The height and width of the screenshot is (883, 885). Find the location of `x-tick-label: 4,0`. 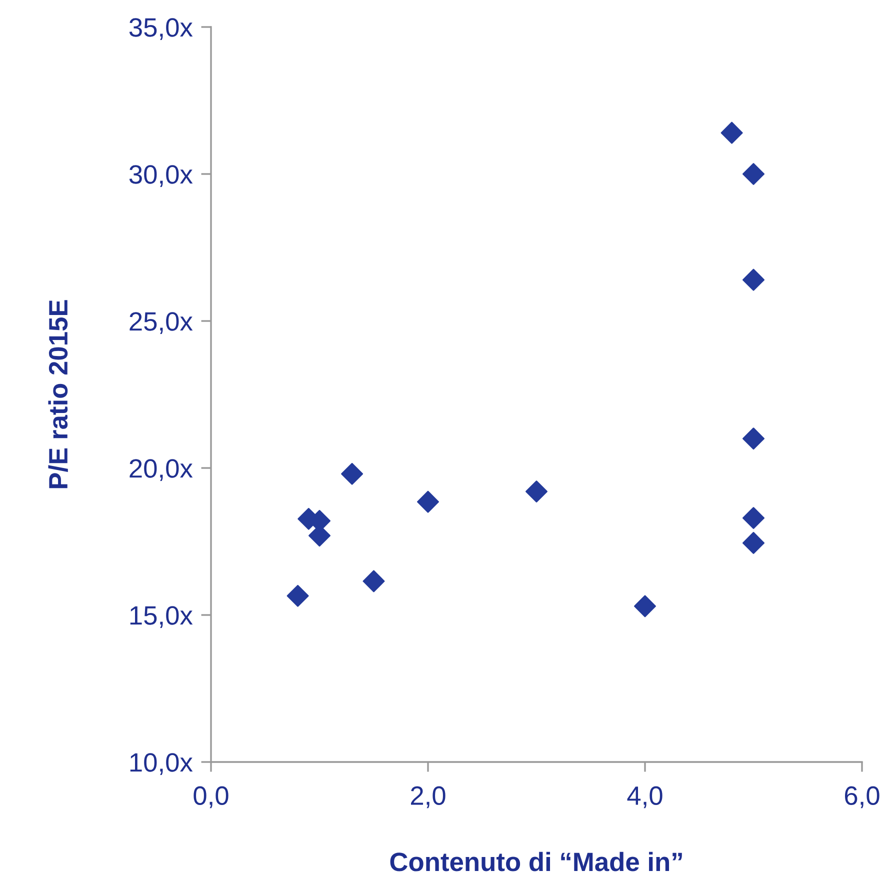

x-tick-label: 4,0 is located at coordinates (644, 797).